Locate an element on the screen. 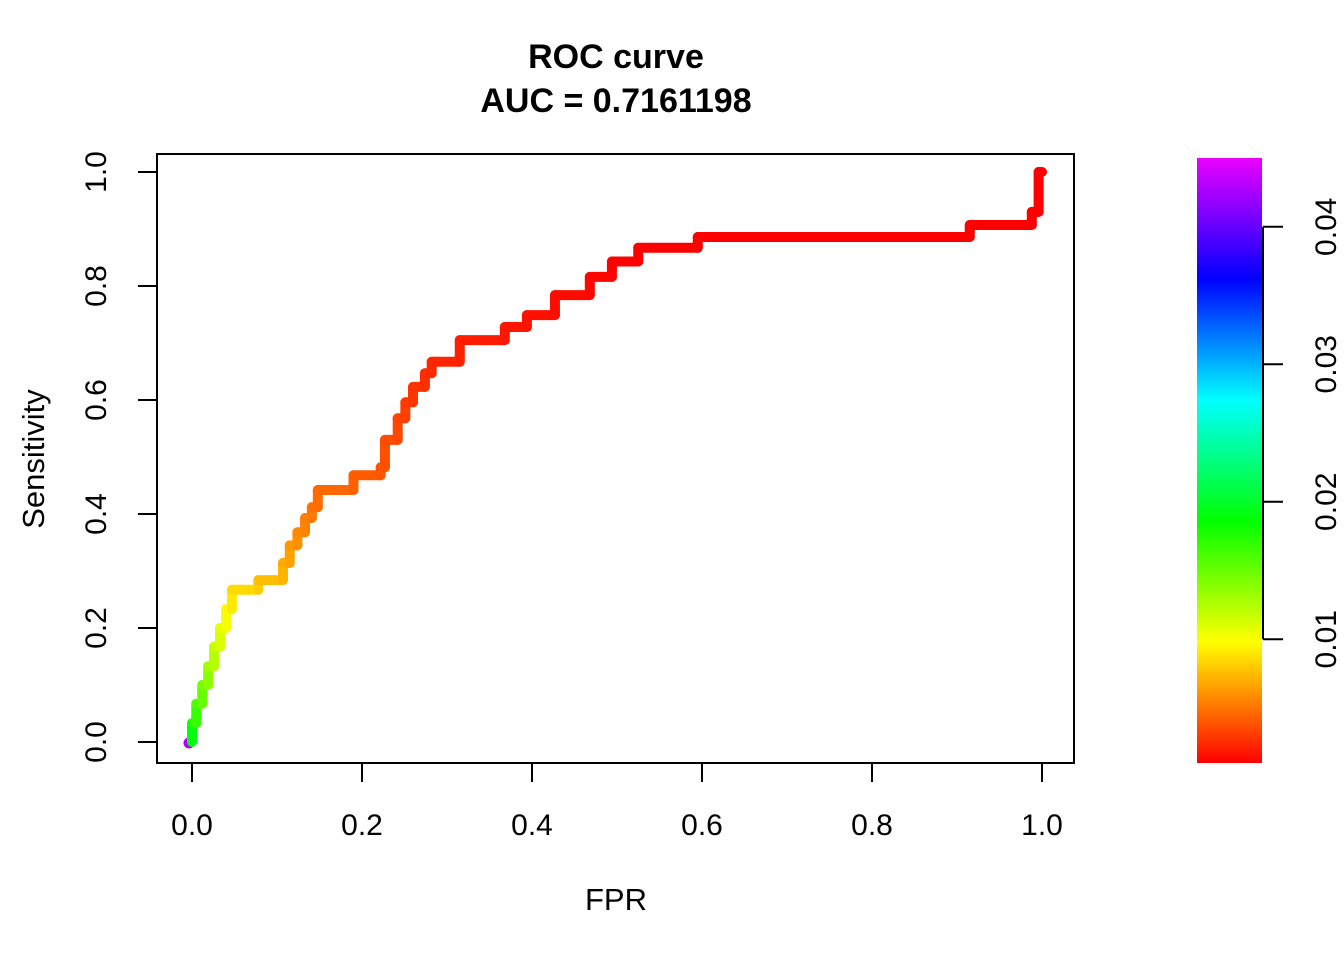  x-tick-label: 1.0 is located at coordinates (1042, 825).